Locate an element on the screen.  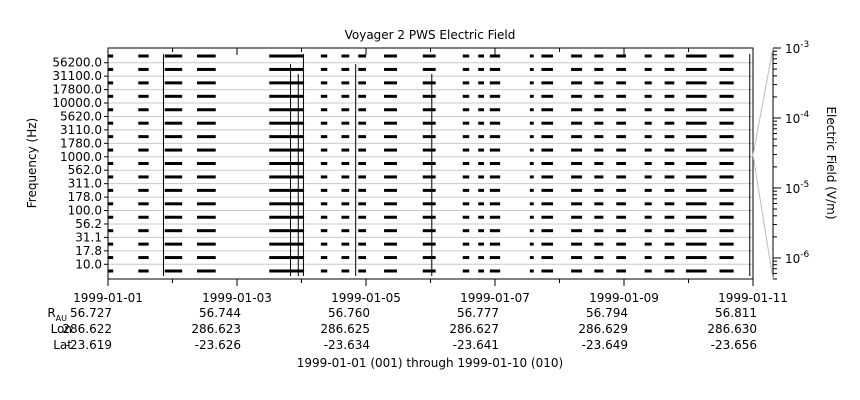
colorbar-tick-exponent: -3 is located at coordinates (804, 45).